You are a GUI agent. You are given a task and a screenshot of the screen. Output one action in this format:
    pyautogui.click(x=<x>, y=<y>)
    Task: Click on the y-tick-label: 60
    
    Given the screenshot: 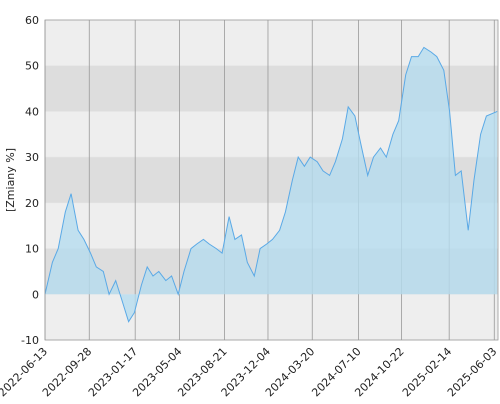 What is the action you would take?
    pyautogui.click(x=32, y=20)
    